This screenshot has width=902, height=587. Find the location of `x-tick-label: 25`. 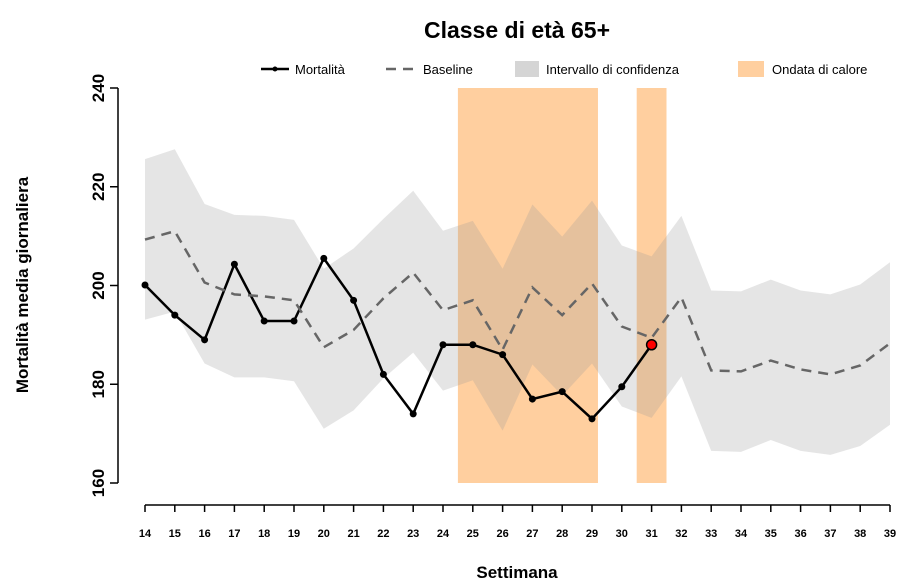

x-tick-label: 25 is located at coordinates (473, 534).